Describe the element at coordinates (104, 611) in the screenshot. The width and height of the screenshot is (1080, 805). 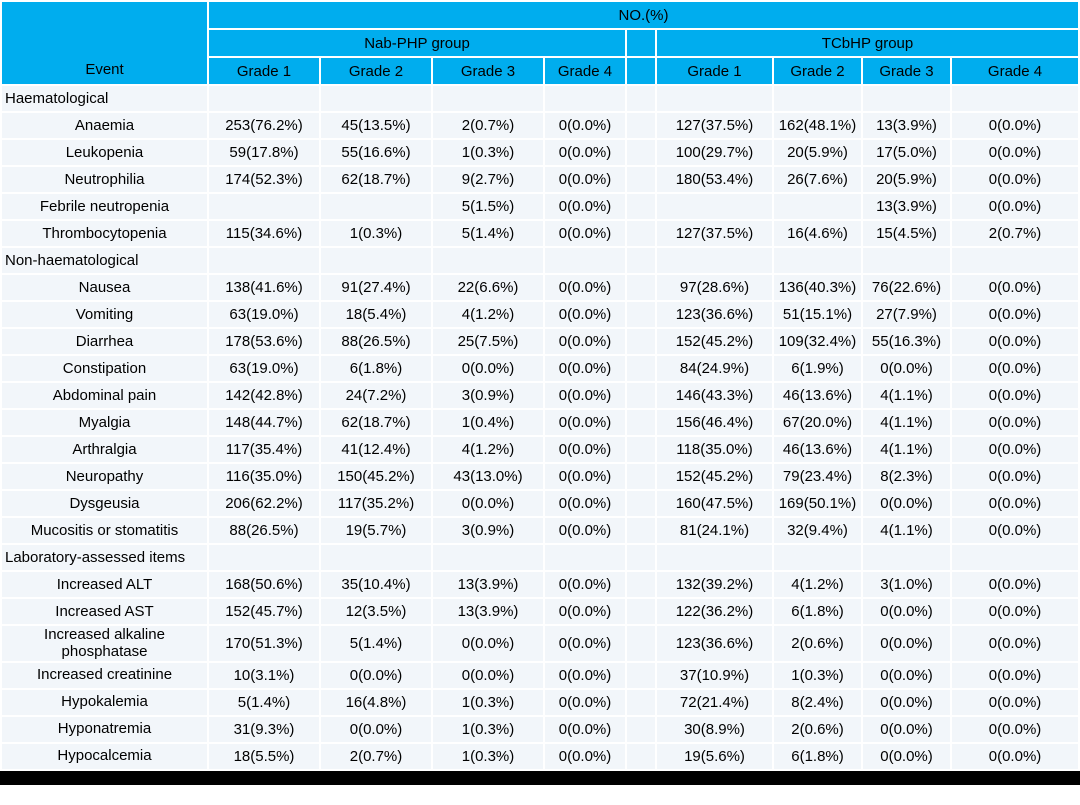
I see `event-cell: Increased AST` at that location.